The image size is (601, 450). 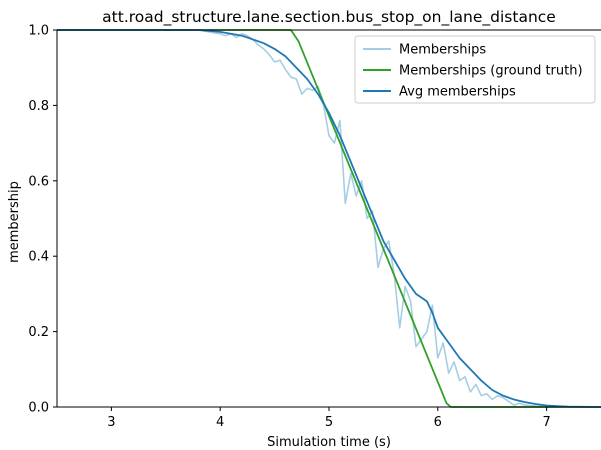 What do you see at coordinates (14, 222) in the screenshot?
I see `y-axis-title: membership` at bounding box center [14, 222].